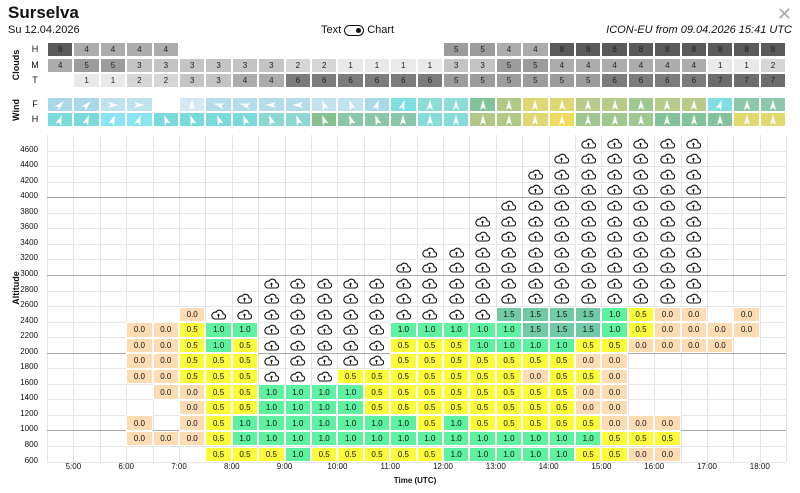 This screenshot has height=493, width=800. Describe the element at coordinates (29, 398) in the screenshot. I see `altitude-tick-label: 1400` at that location.